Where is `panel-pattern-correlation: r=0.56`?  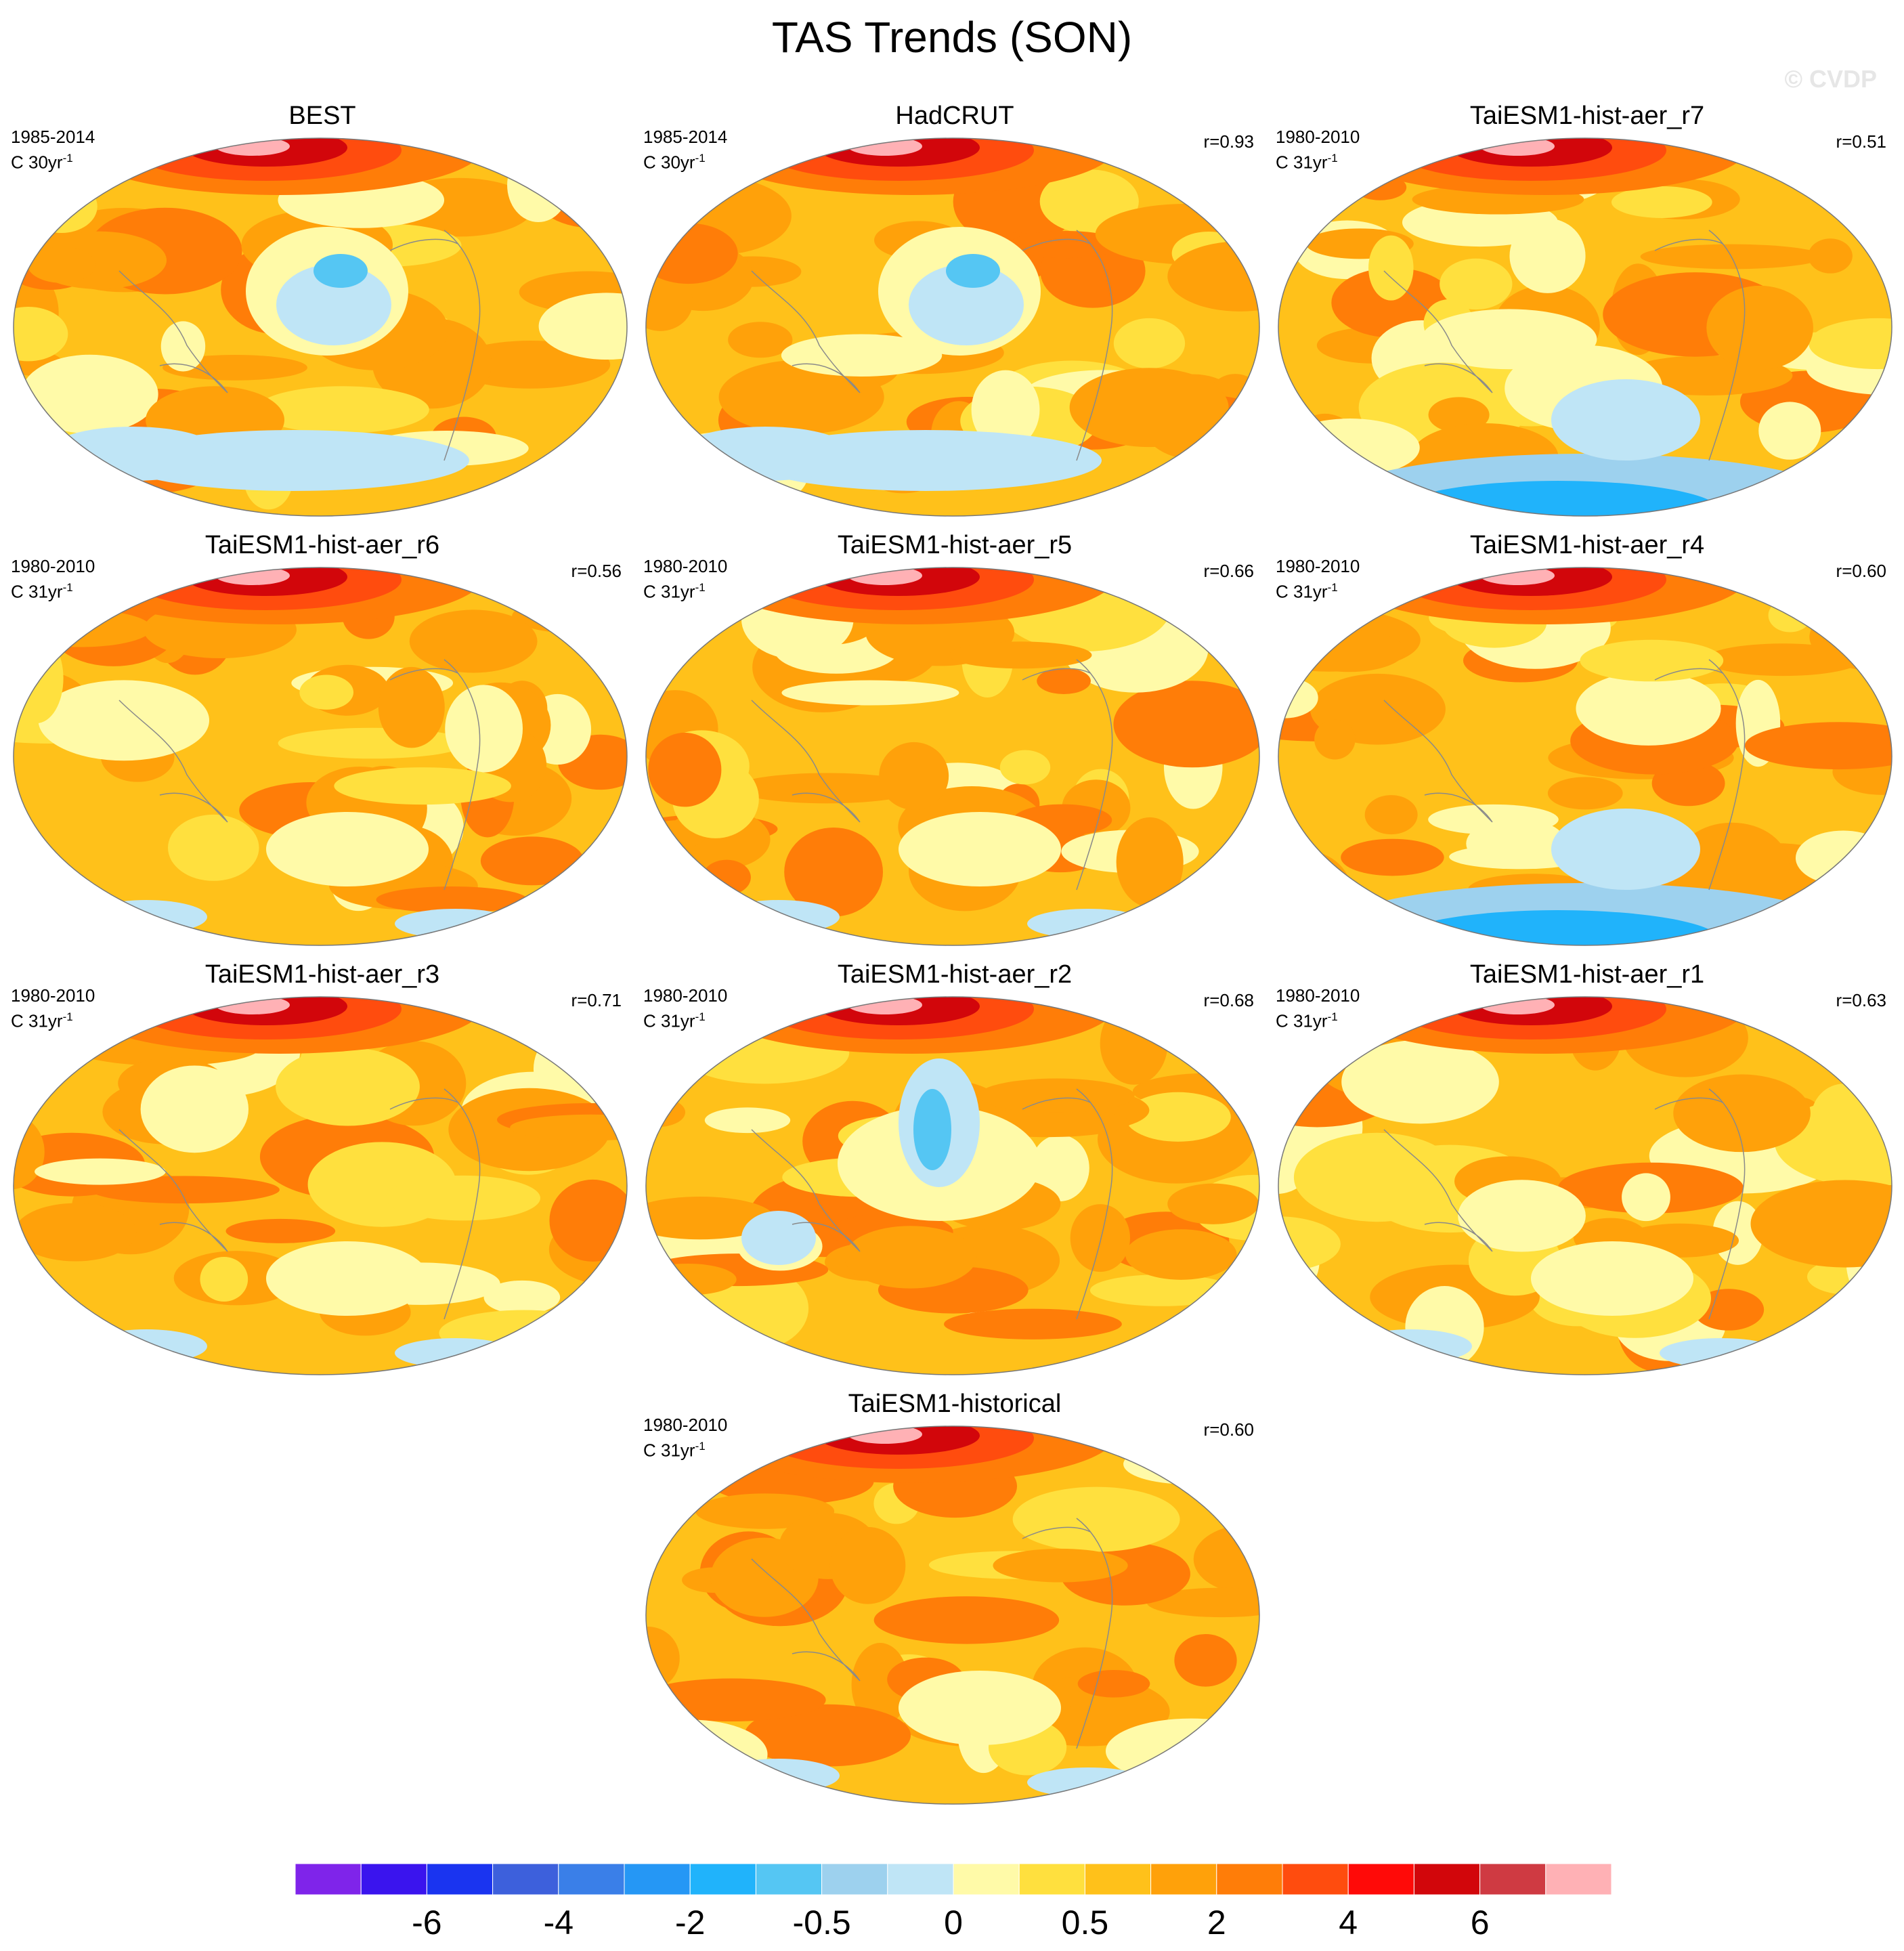 panel-pattern-correlation: r=0.56 is located at coordinates (597, 571).